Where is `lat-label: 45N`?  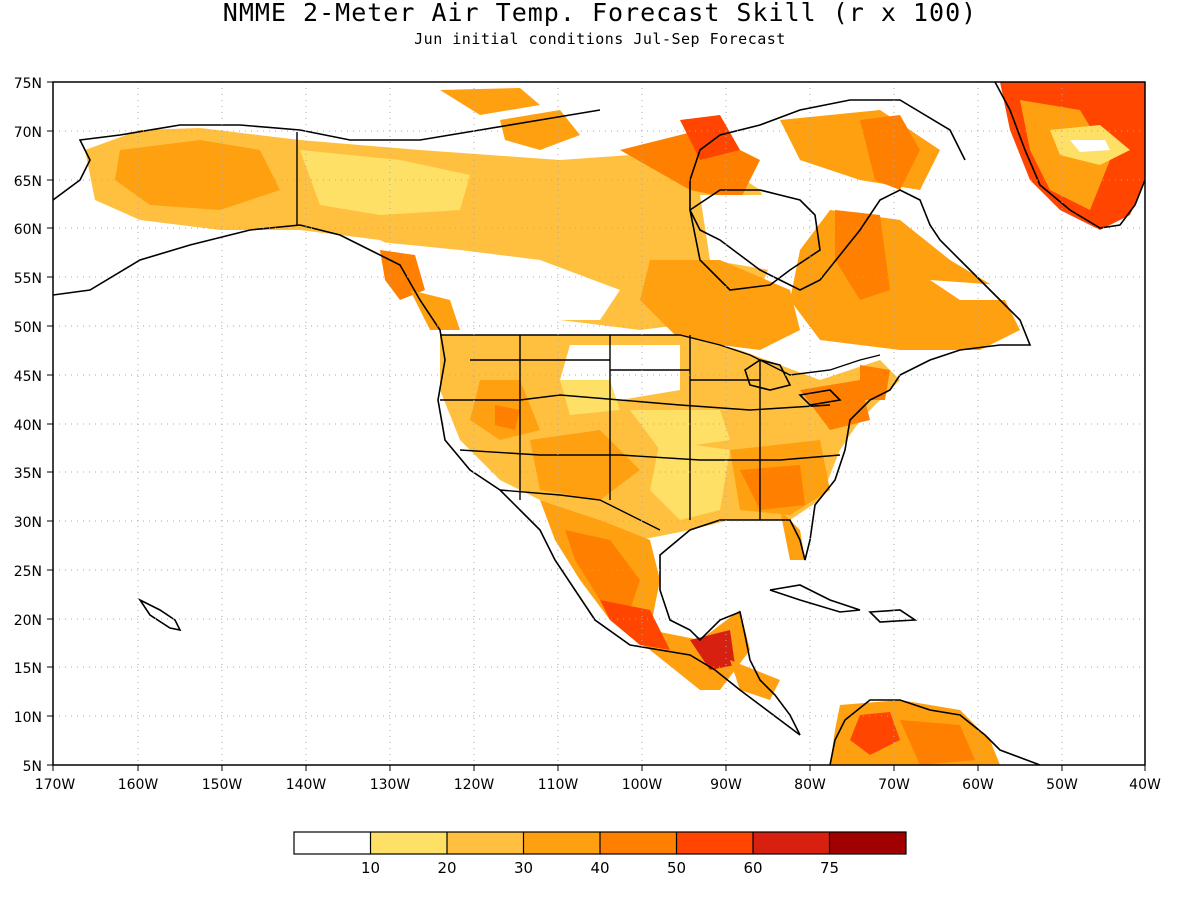
lat-label: 45N is located at coordinates (28, 377).